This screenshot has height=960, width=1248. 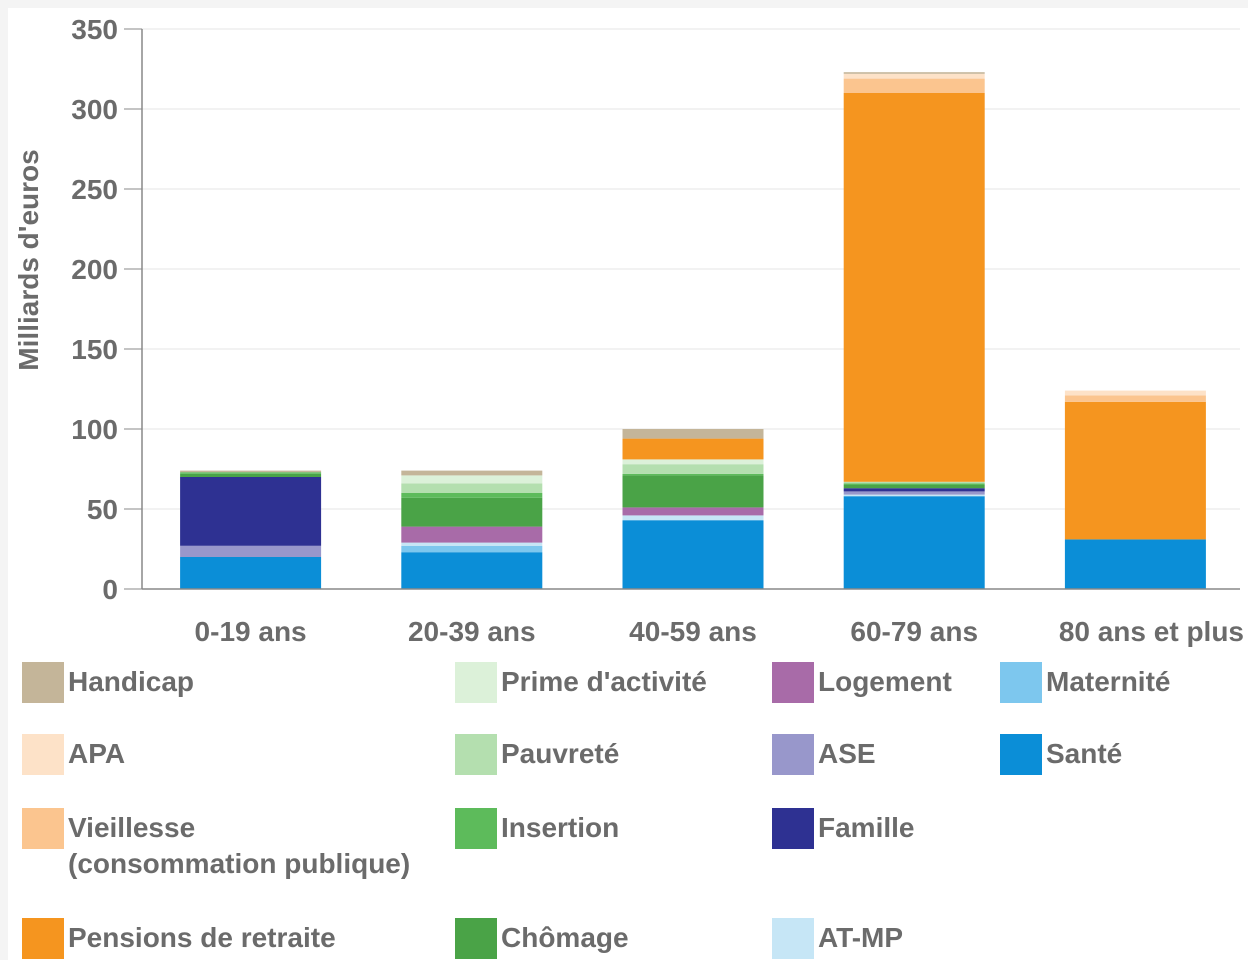 I want to click on y-tick-label: 50, so click(x=102, y=509).